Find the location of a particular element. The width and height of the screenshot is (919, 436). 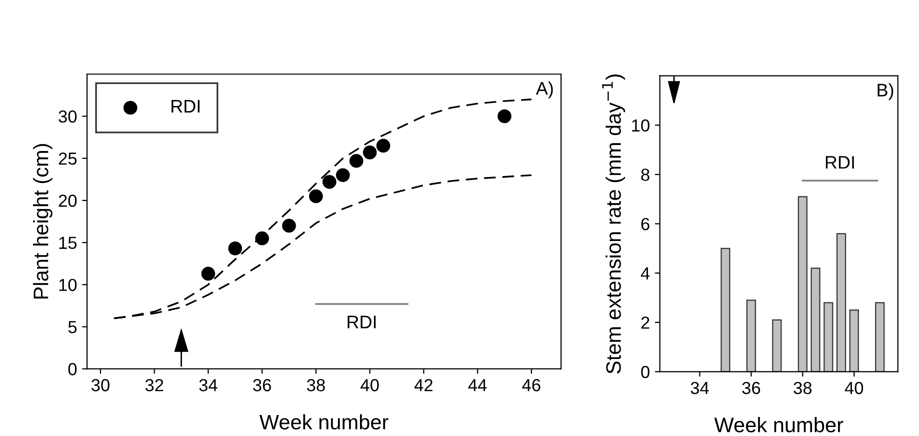

y-axis-title: Plant height (cm) is located at coordinates (42, 221).